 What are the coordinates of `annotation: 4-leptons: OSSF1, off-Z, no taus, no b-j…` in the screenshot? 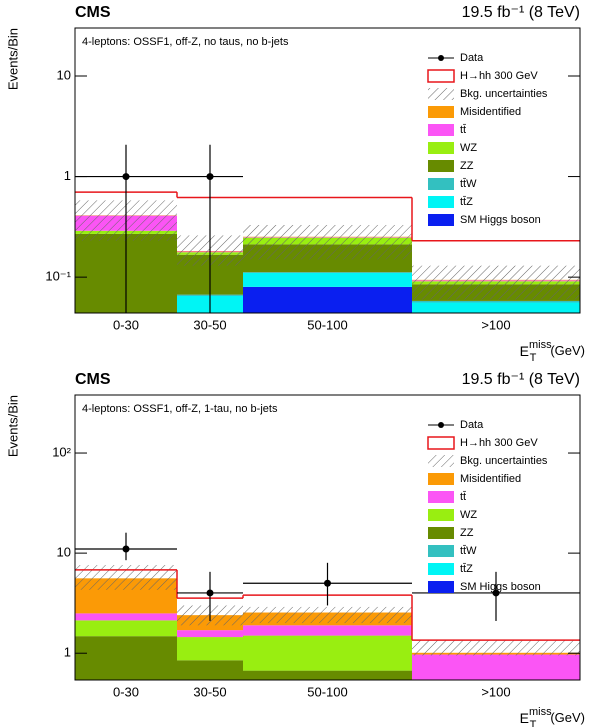 It's located at (185, 42).